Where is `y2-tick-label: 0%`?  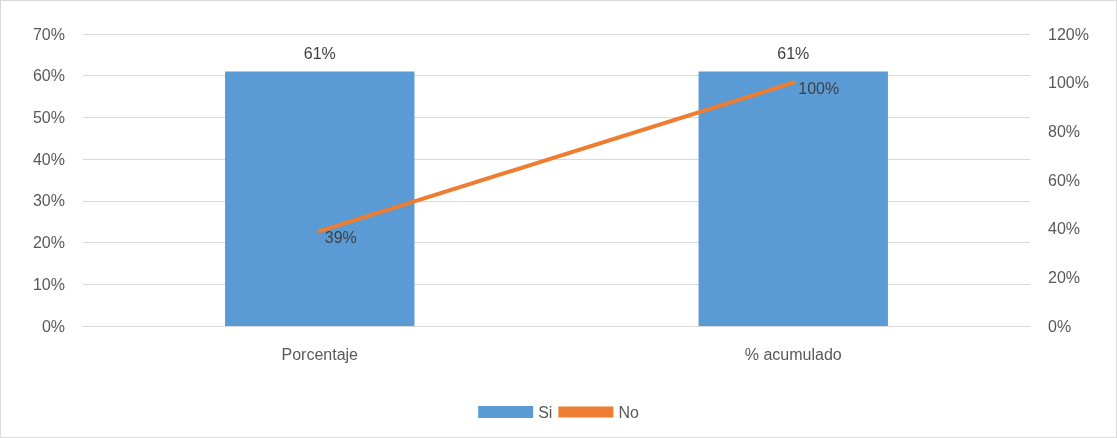
y2-tick-label: 0% is located at coordinates (1060, 326).